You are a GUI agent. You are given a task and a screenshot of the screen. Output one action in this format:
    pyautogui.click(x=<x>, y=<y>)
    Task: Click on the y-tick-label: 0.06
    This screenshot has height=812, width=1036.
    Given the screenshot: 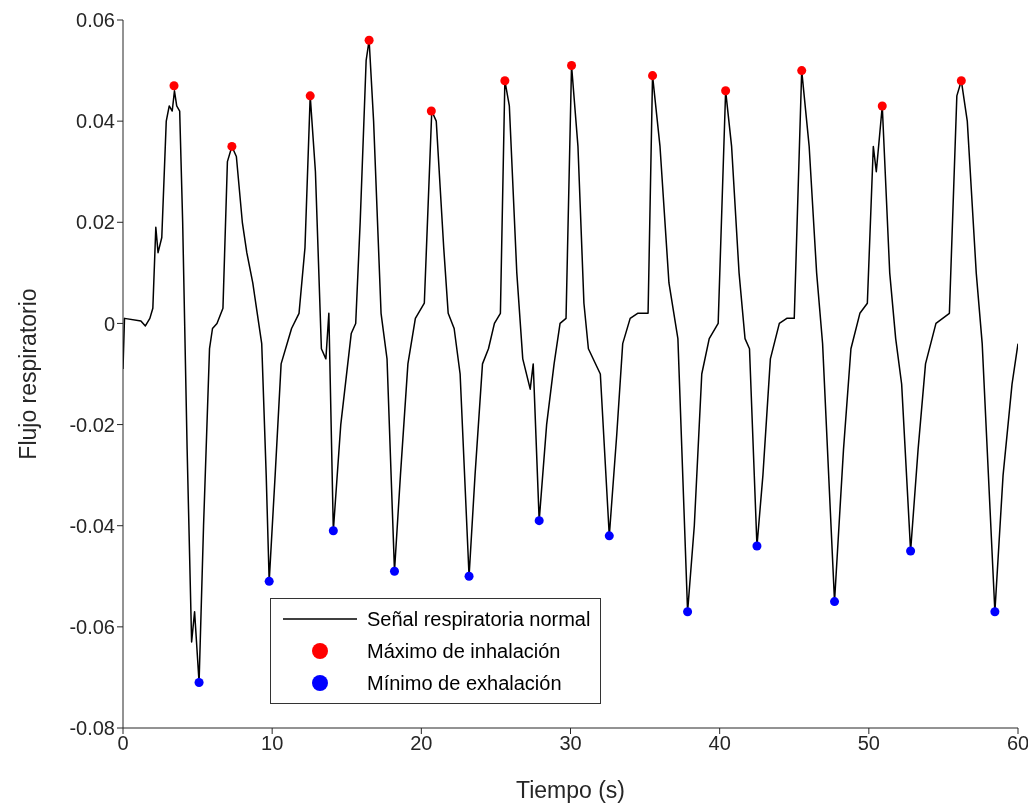 What is the action you would take?
    pyautogui.click(x=95, y=20)
    